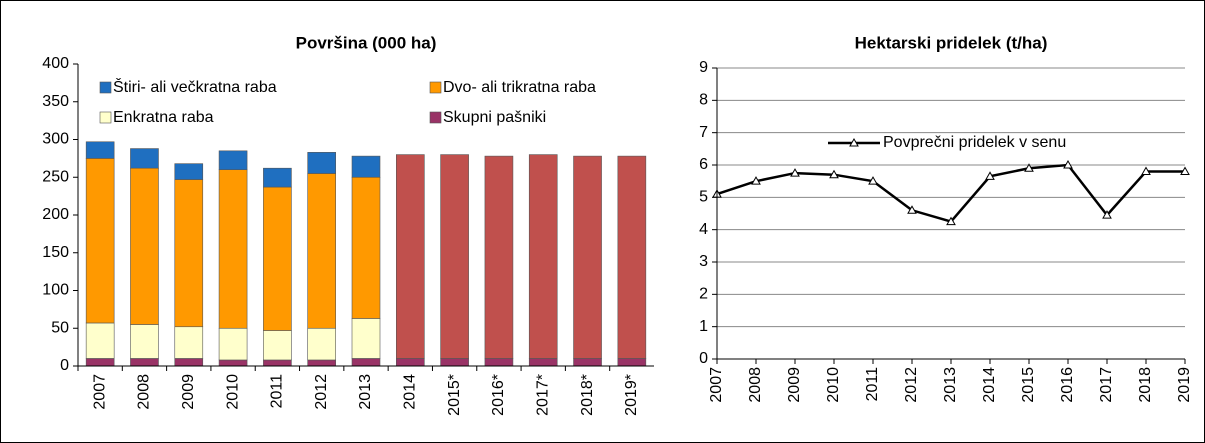 This screenshot has height=443, width=1205. Describe the element at coordinates (454, 395) in the screenshot. I see `x-tick-label: 2015*` at that location.